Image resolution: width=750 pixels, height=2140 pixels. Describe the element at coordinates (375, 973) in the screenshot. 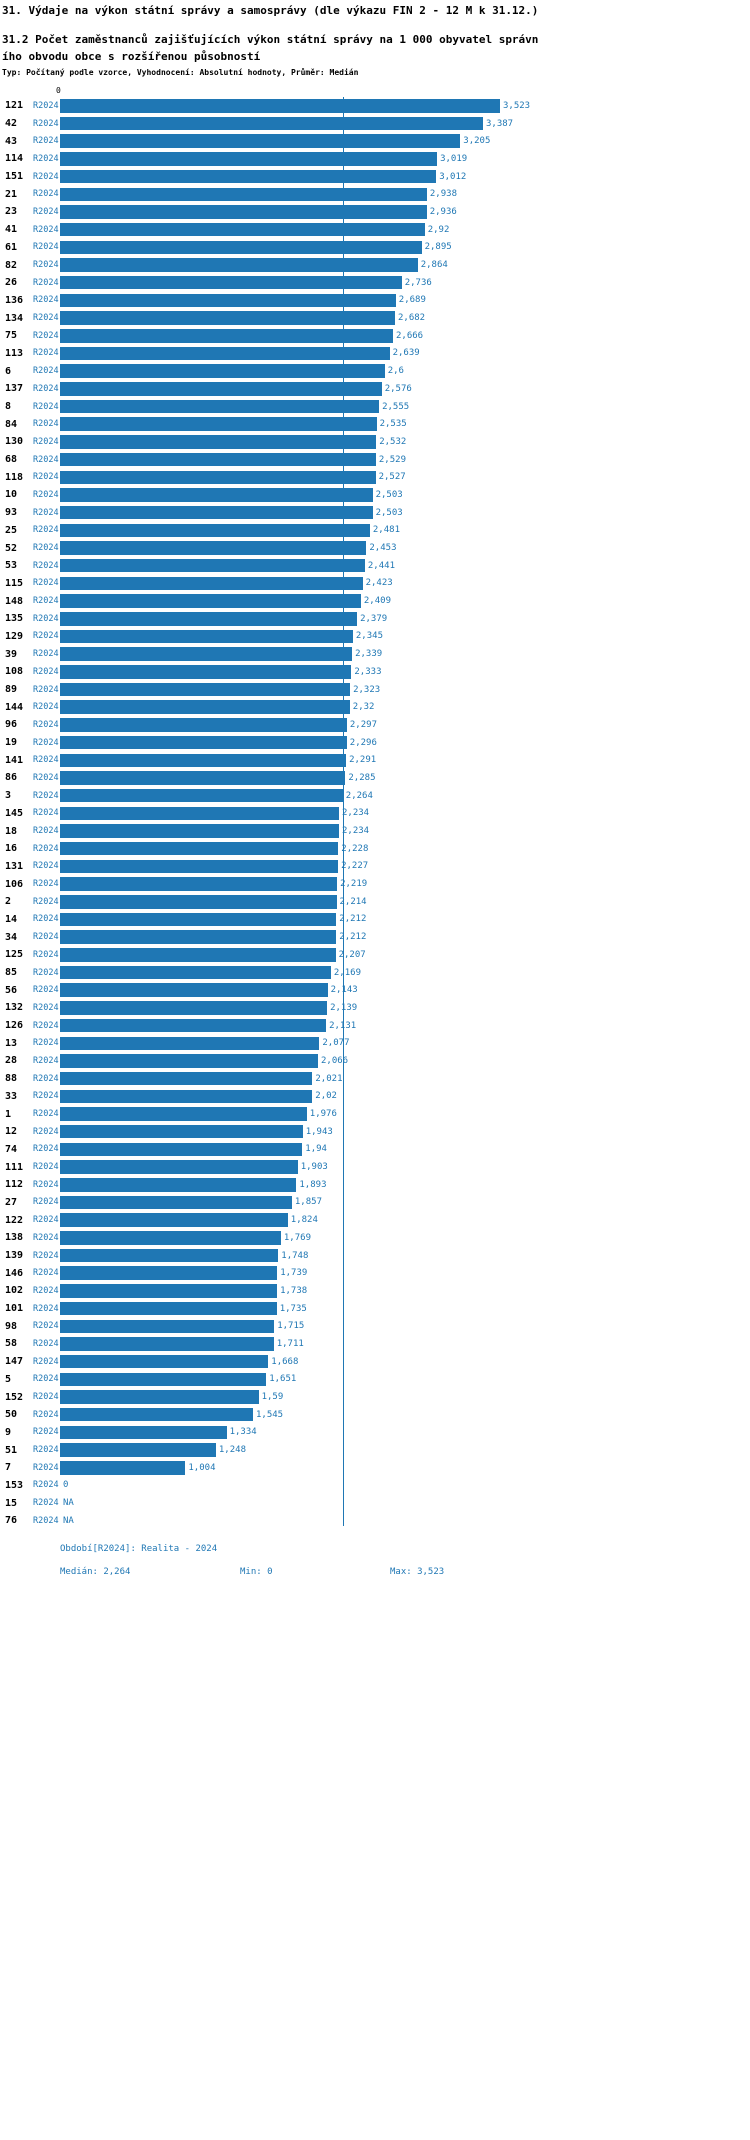

I see `bar-row: 85 R2024 2,169` at that location.